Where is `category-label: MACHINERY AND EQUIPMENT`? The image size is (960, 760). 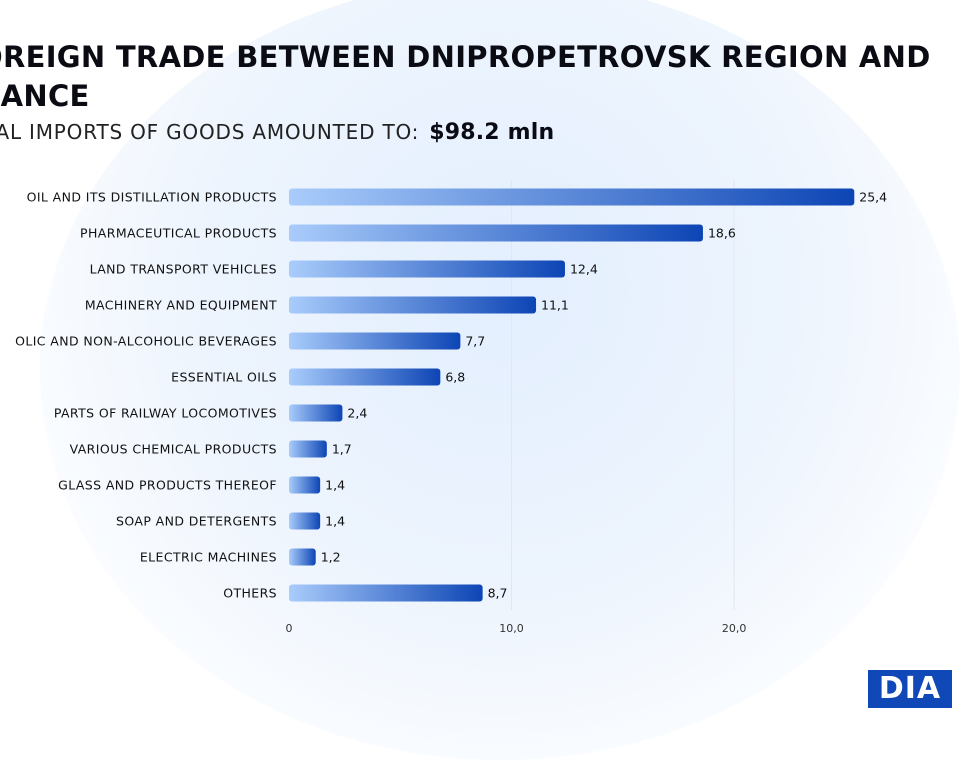
category-label: MACHINERY AND EQUIPMENT is located at coordinates (181, 305).